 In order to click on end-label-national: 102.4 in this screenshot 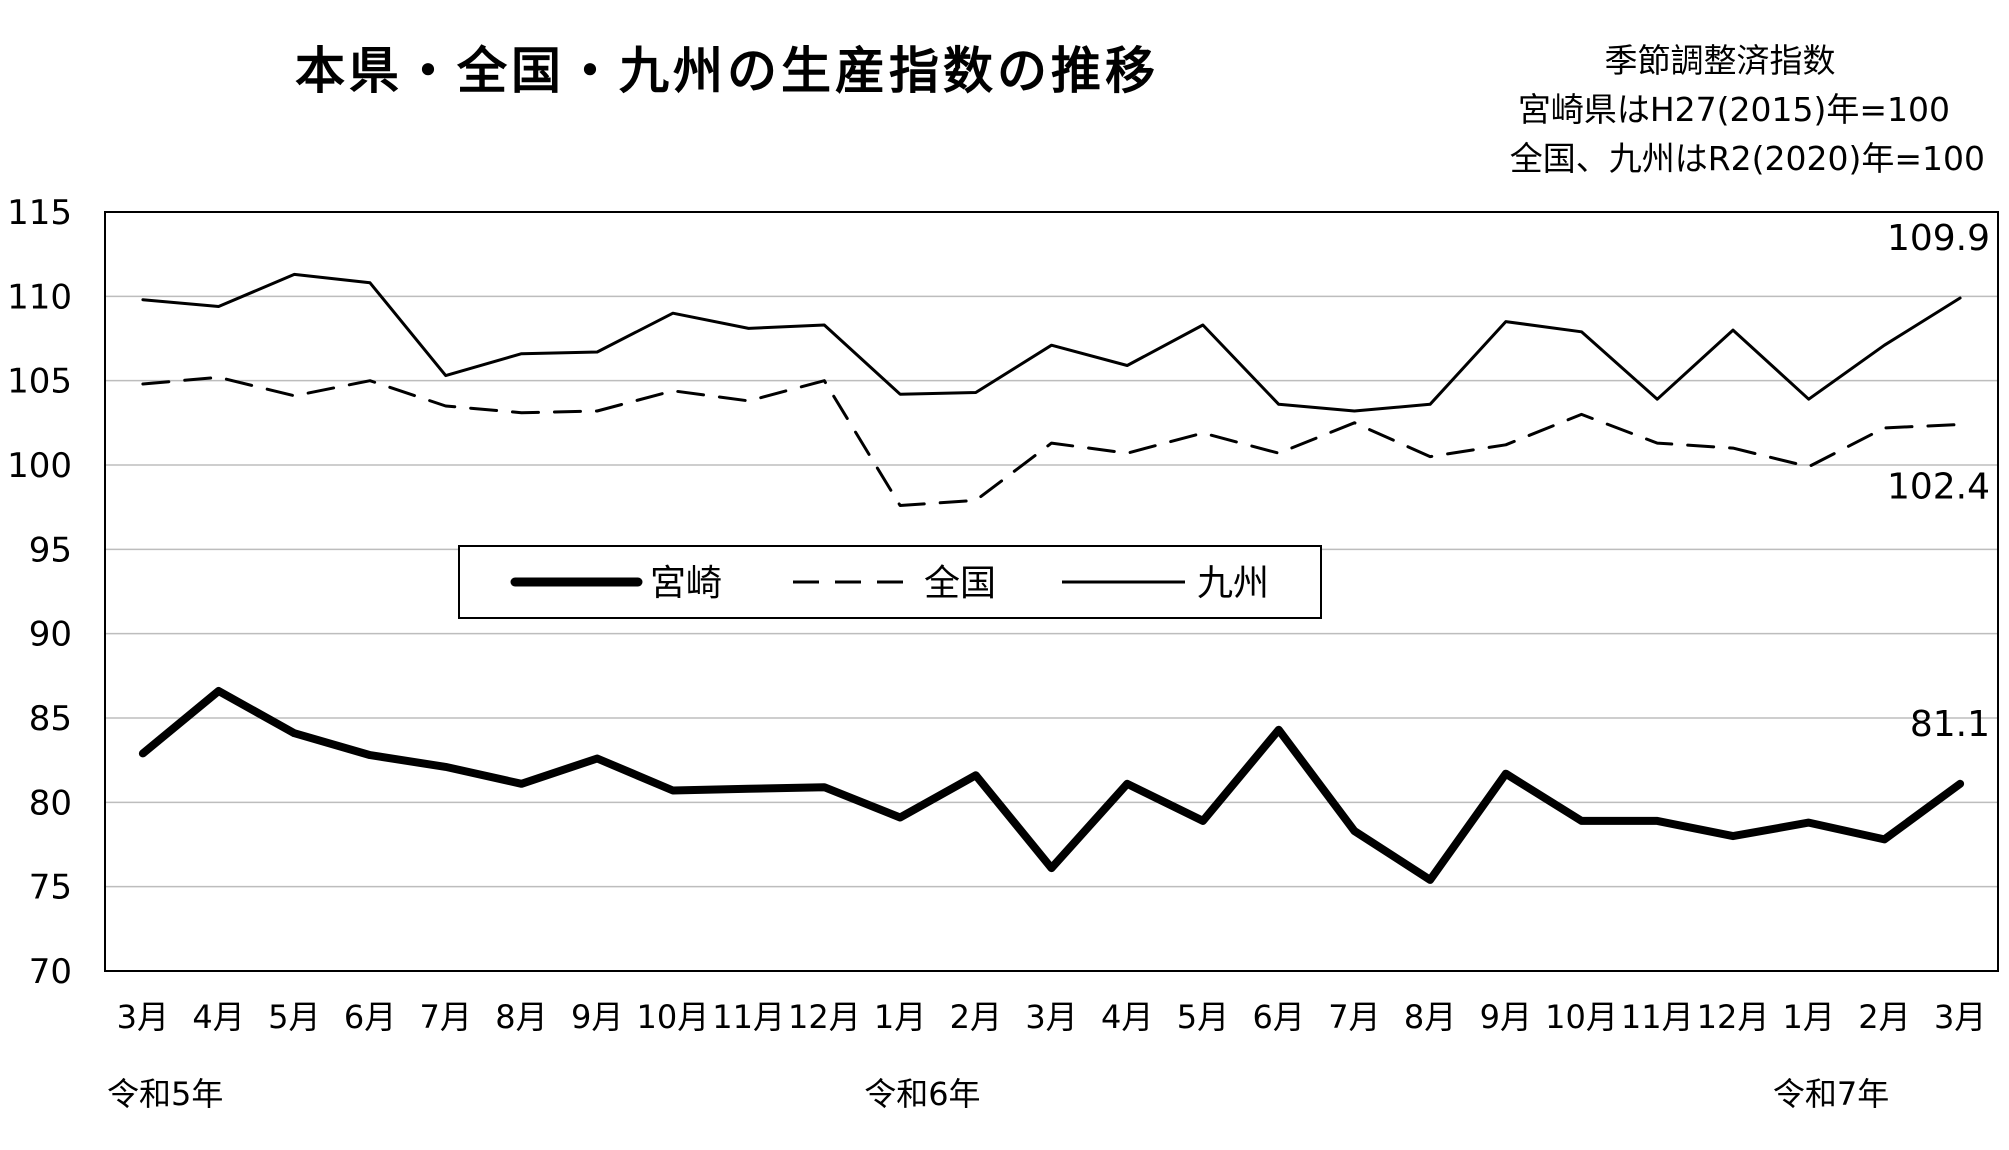, I will do `click(1938, 487)`.